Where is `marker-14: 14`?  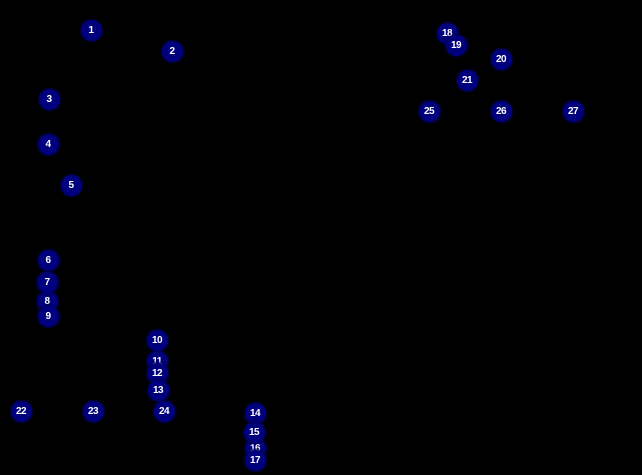 marker-14: 14 is located at coordinates (255, 413).